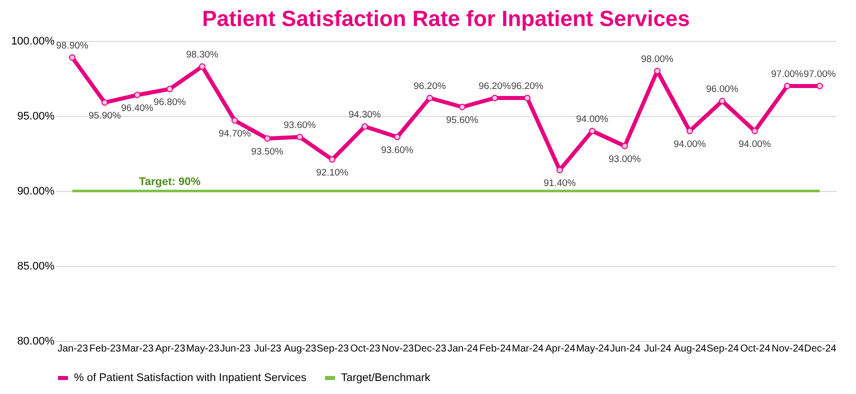 This screenshot has height=394, width=856. I want to click on legend-label: Target/Benchmark, so click(386, 378).